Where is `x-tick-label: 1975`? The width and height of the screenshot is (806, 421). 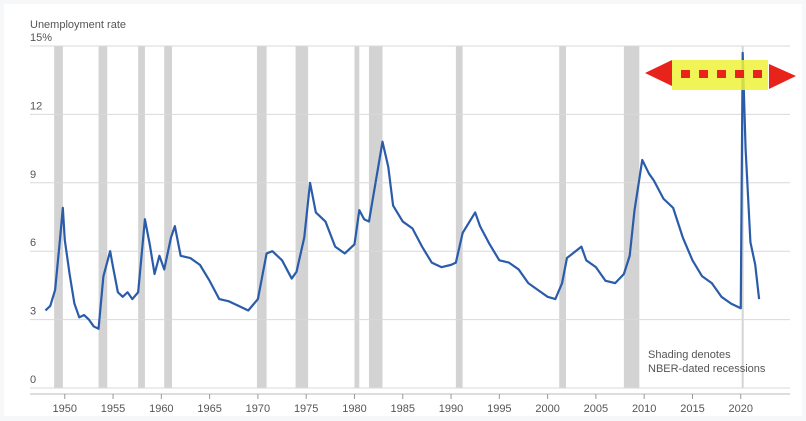
x-tick-label: 1975 is located at coordinates (306, 409).